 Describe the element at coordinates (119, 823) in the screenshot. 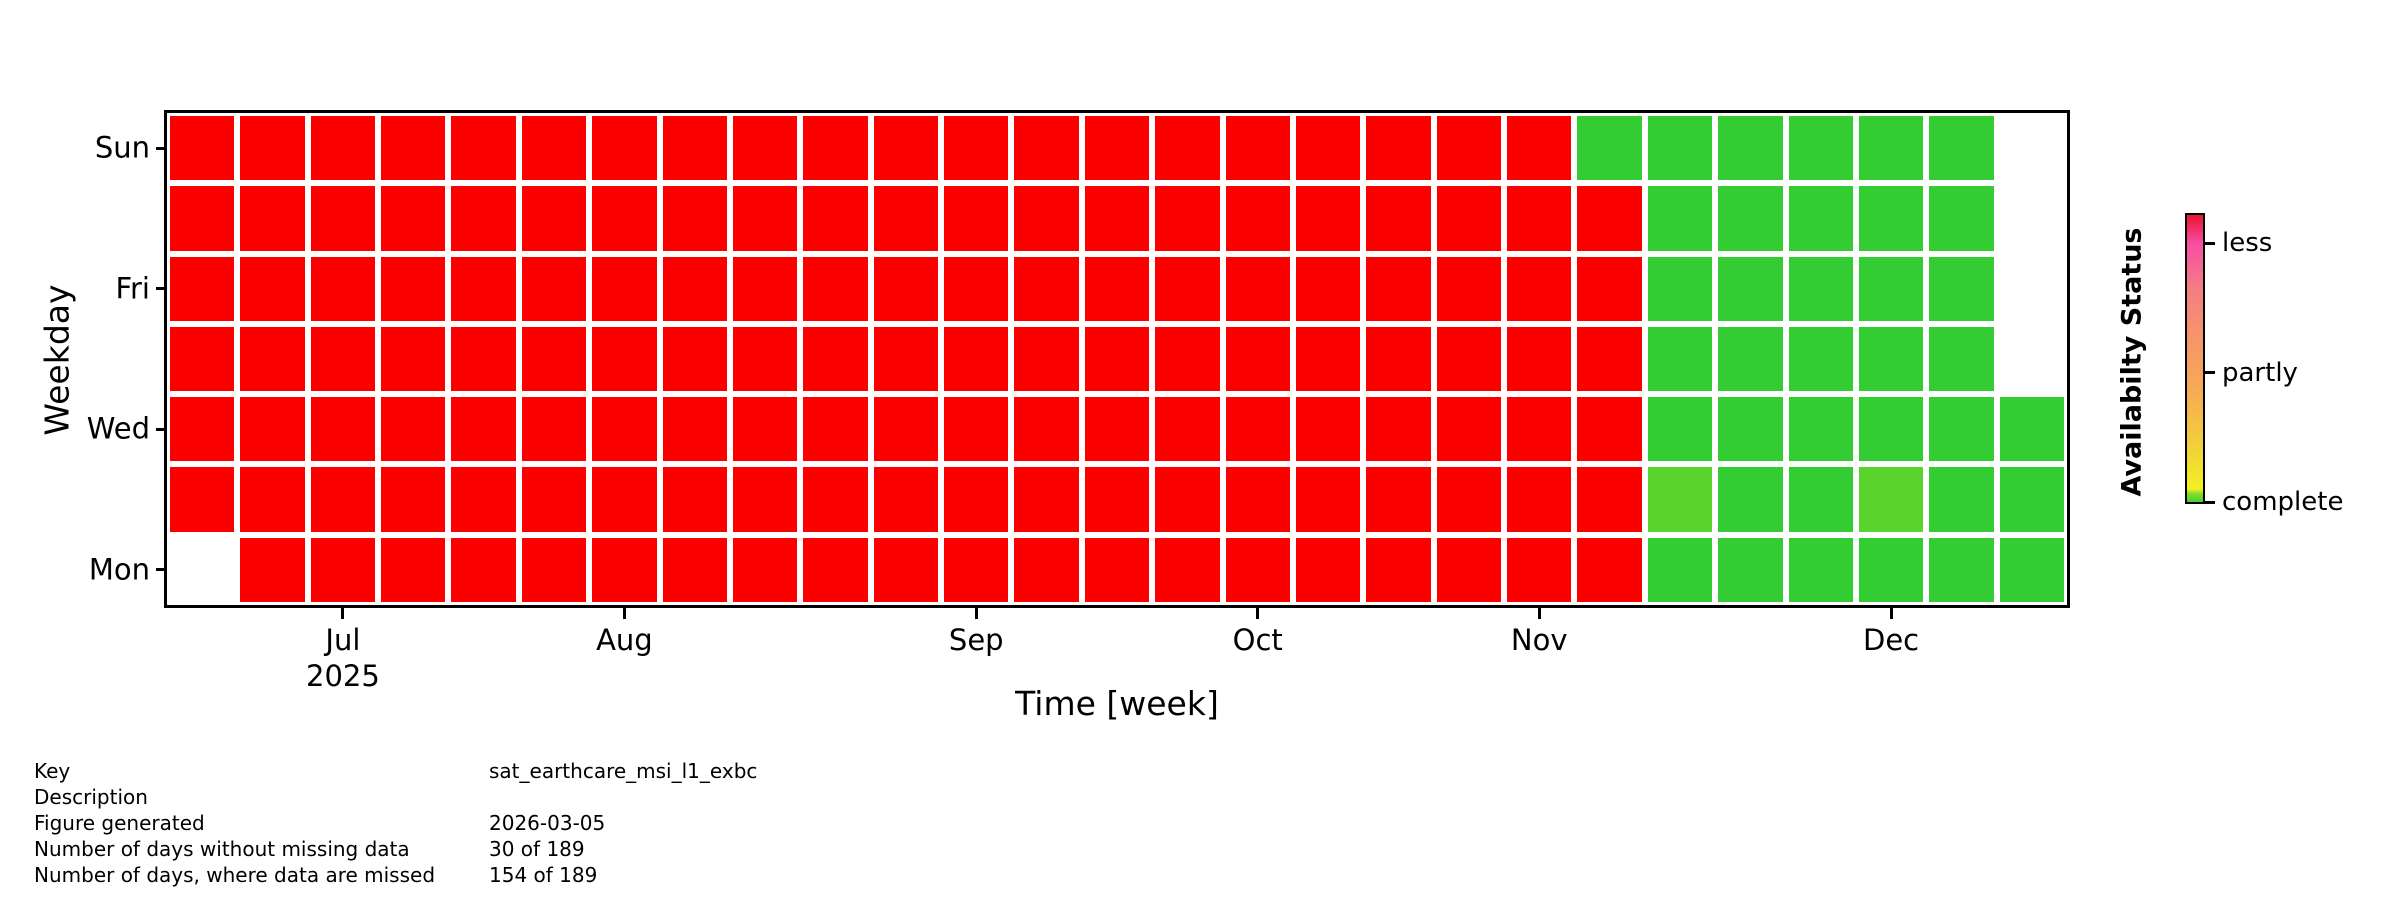

I see `stats-row-label: Figure generated` at that location.